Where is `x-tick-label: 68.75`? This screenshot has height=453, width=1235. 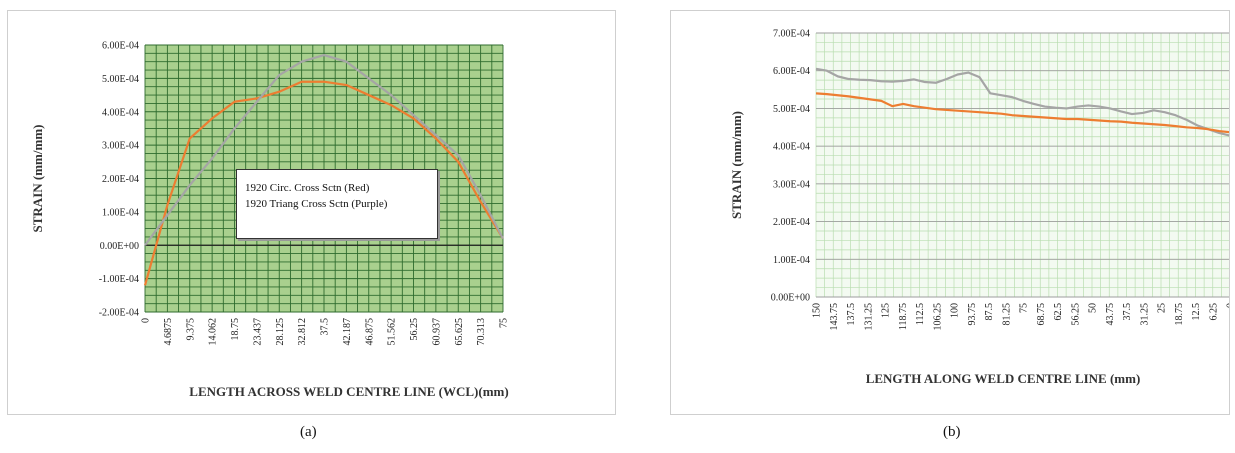 x-tick-label: 68.75 is located at coordinates (1041, 314).